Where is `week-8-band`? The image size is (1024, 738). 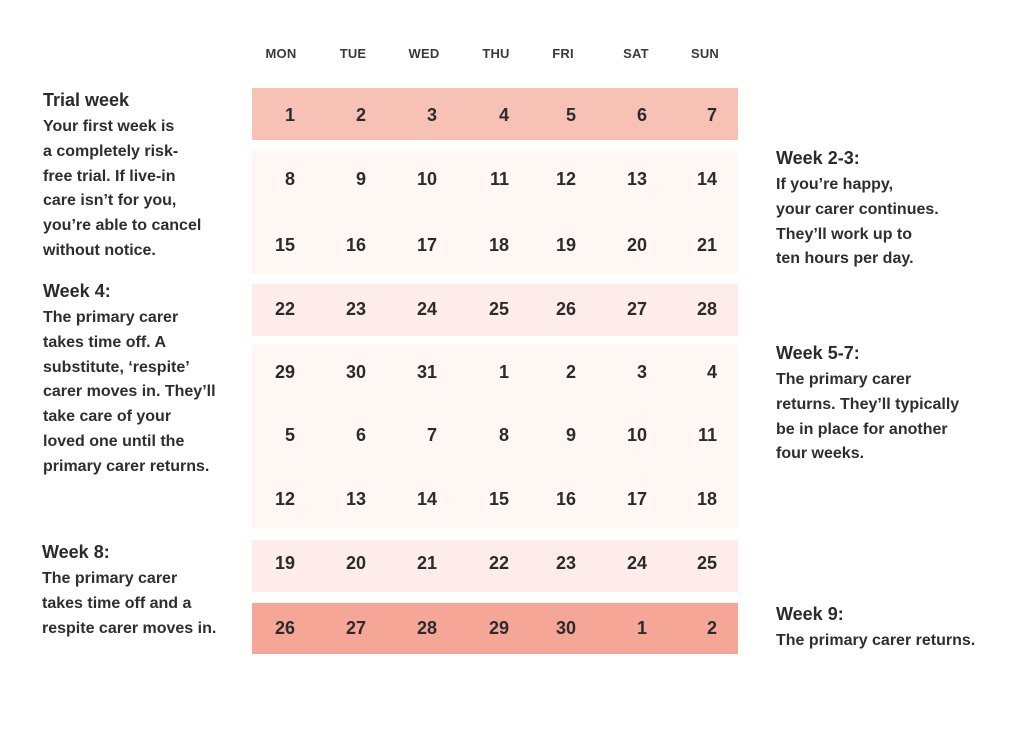
week-8-band is located at coordinates (495, 566).